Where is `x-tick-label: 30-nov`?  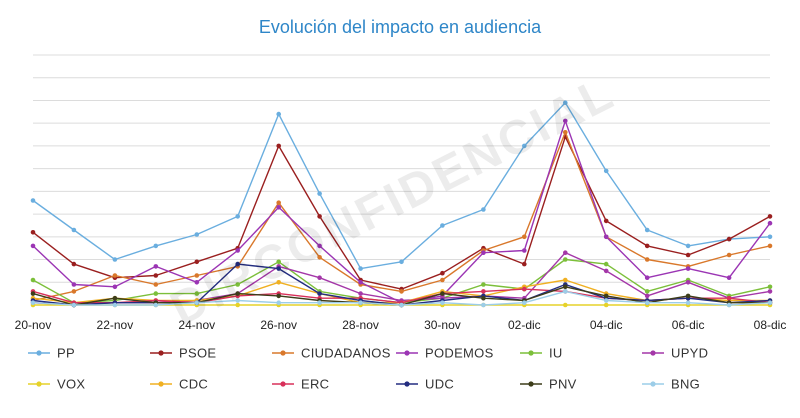
x-tick-label: 30-nov is located at coordinates (442, 325).